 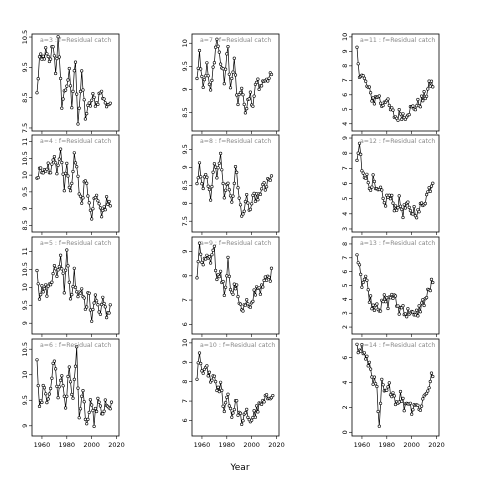 What do you see at coordinates (397, 243) in the screenshot?
I see `panel-title: a=13 : f=Residual catch` at bounding box center [397, 243].